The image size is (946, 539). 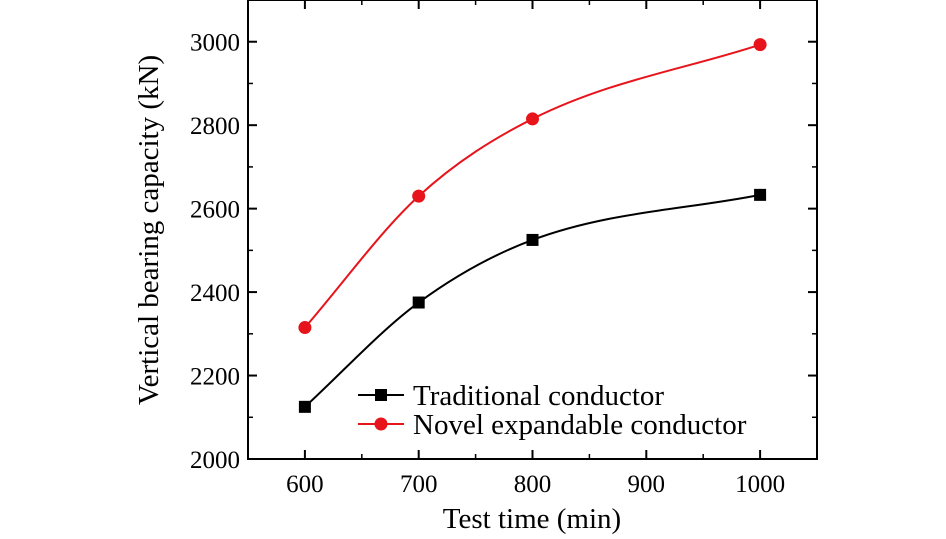 What do you see at coordinates (760, 484) in the screenshot?
I see `x-tick-label: 1000` at bounding box center [760, 484].